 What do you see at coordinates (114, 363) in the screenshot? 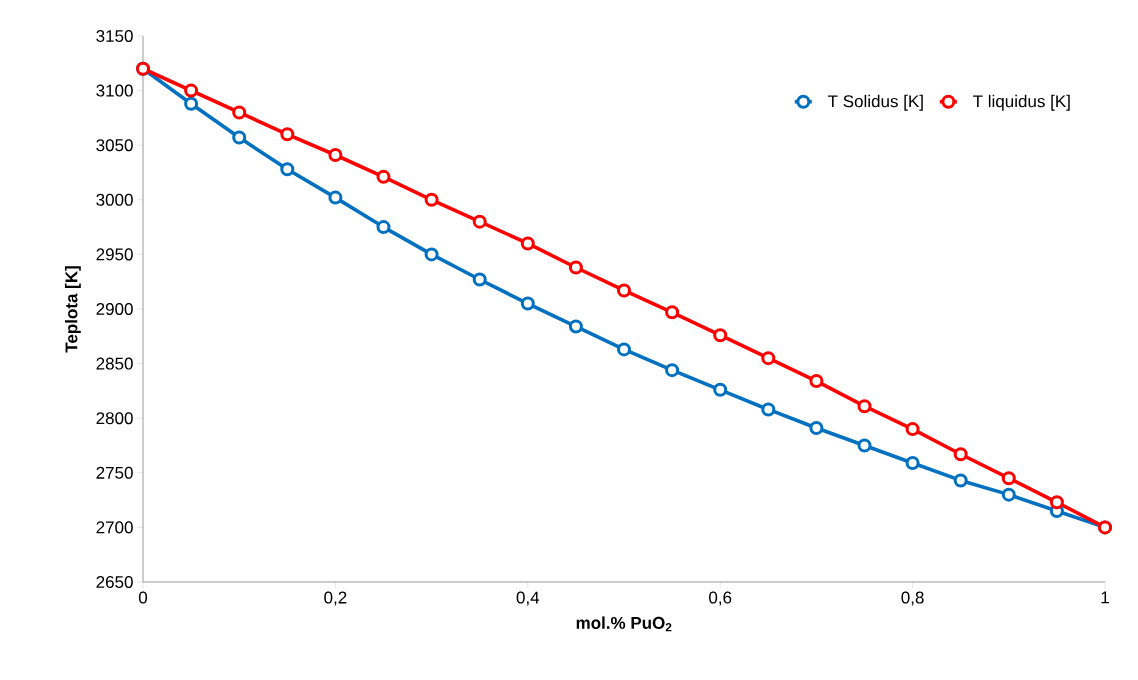
I see `y-tick-label: 2850` at bounding box center [114, 363].